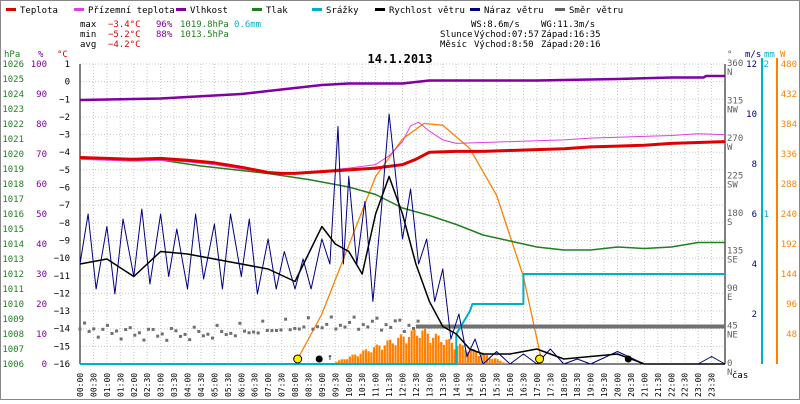 Image resolution: width=800 pixels, height=404 pixels. What do you see at coordinates (329, 358) in the screenshot?
I see `moon-arrow-icon: ↑` at bounding box center [329, 358].